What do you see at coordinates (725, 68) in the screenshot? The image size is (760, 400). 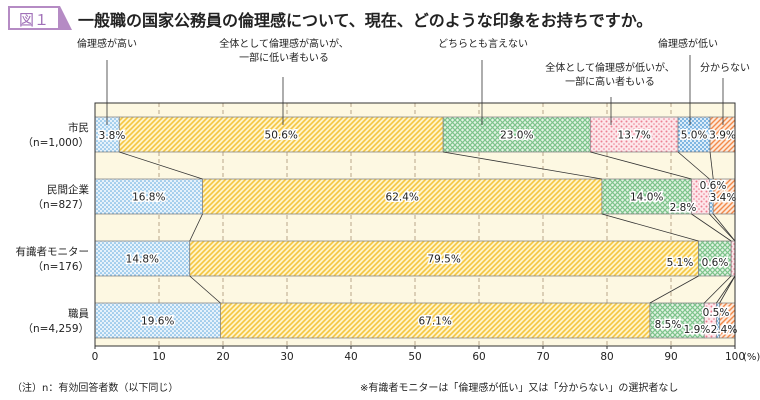 I see `legend-label-unknown: 分からない` at bounding box center [725, 68].